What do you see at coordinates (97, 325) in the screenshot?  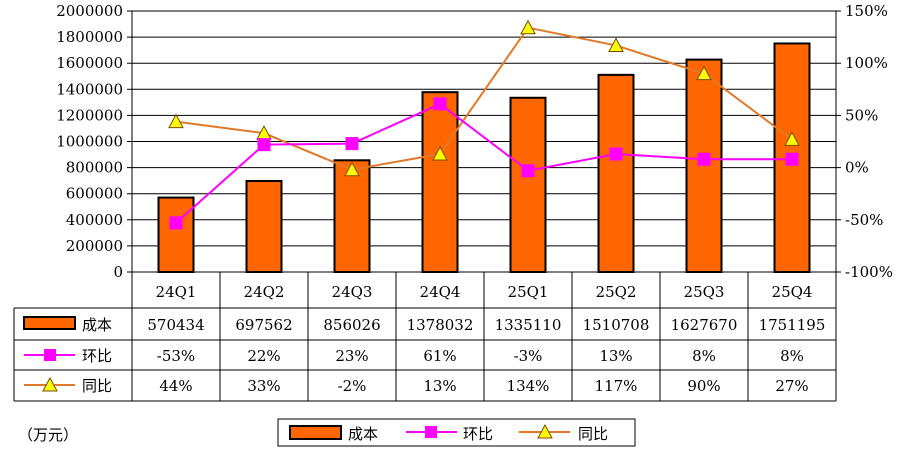 I see `table-series-name: 成本` at bounding box center [97, 325].